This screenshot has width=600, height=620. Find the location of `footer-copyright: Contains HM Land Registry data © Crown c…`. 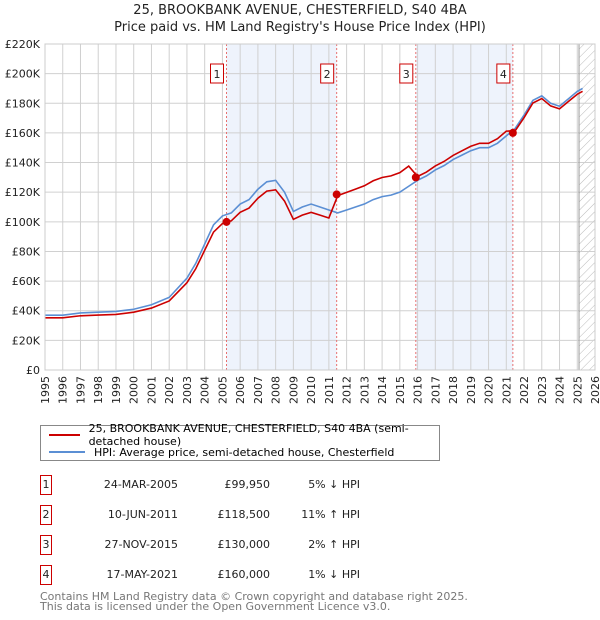

footer-copyright: Contains HM Land Registry data © Crown c… is located at coordinates (254, 596).